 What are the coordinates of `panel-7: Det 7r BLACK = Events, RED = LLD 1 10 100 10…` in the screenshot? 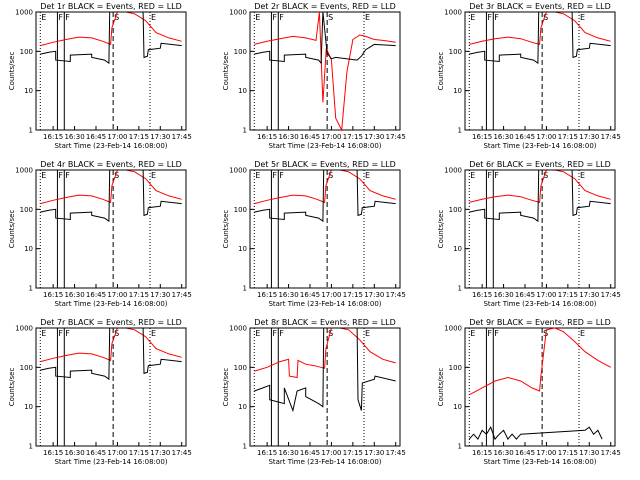 It's located at (100, 392).